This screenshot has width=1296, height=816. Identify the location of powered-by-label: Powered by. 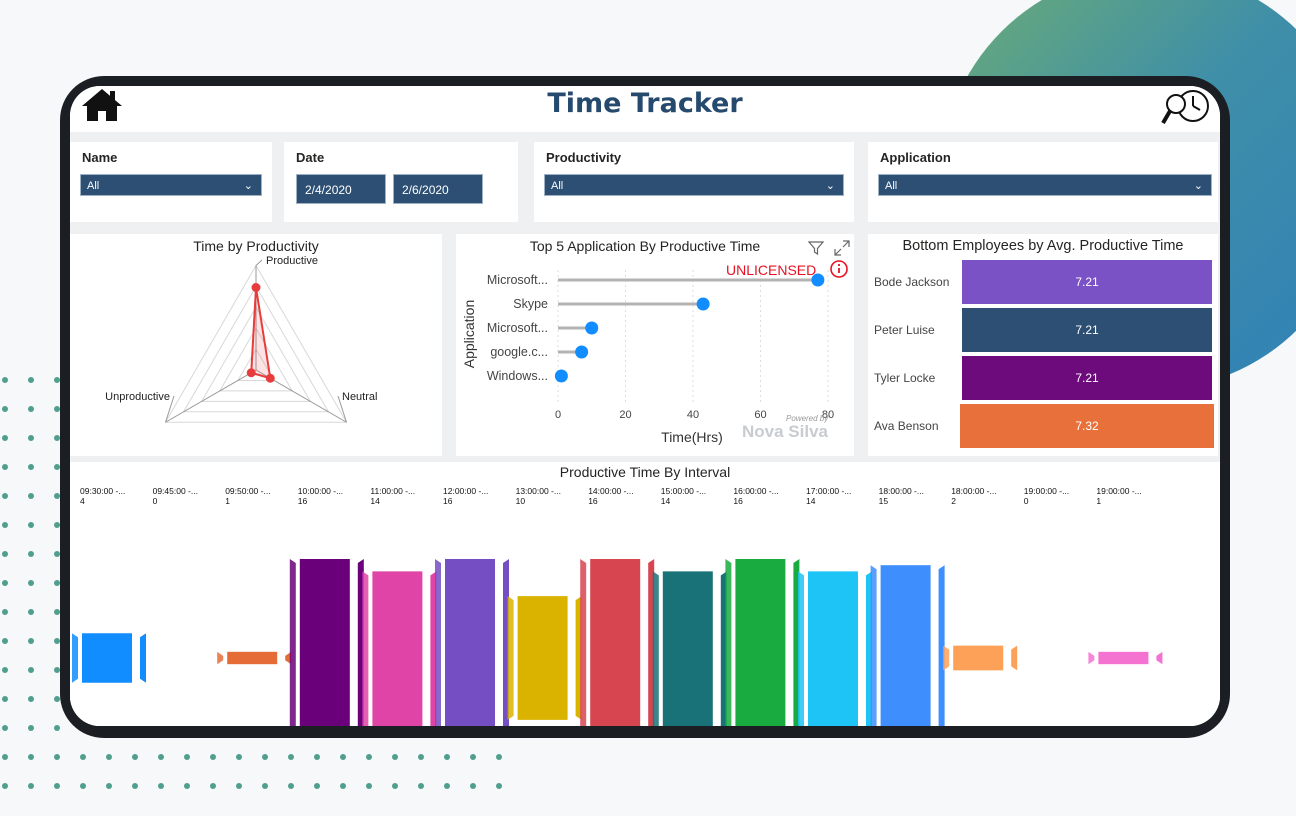
(807, 418).